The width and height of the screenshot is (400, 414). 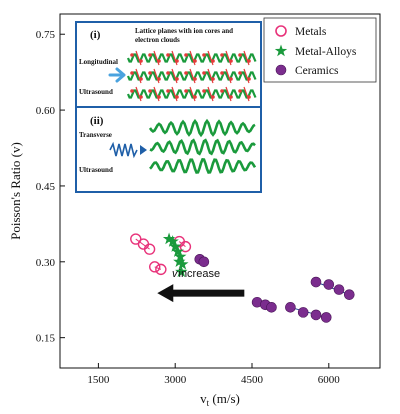 What do you see at coordinates (117, 75) in the screenshot?
I see `longitudinal-arrow-icon` at bounding box center [117, 75].